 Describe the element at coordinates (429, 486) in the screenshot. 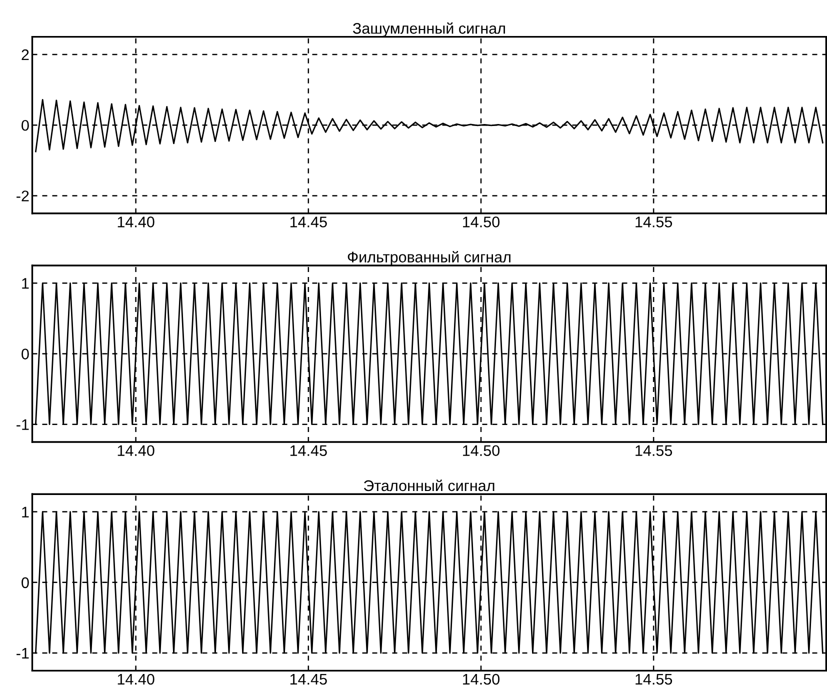

I see `chart-title: Эталонный сигнал` at that location.